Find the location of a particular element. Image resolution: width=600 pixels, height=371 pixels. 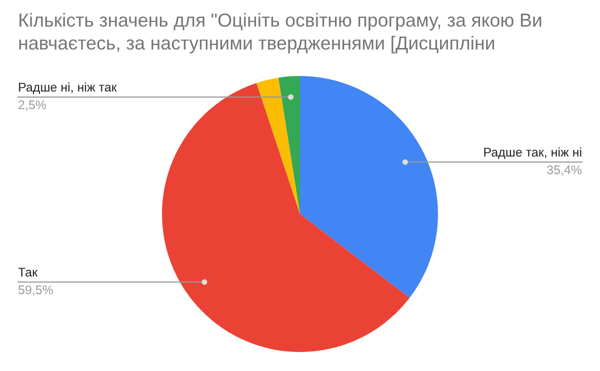

data-label: 2,5% is located at coordinates (32, 105).